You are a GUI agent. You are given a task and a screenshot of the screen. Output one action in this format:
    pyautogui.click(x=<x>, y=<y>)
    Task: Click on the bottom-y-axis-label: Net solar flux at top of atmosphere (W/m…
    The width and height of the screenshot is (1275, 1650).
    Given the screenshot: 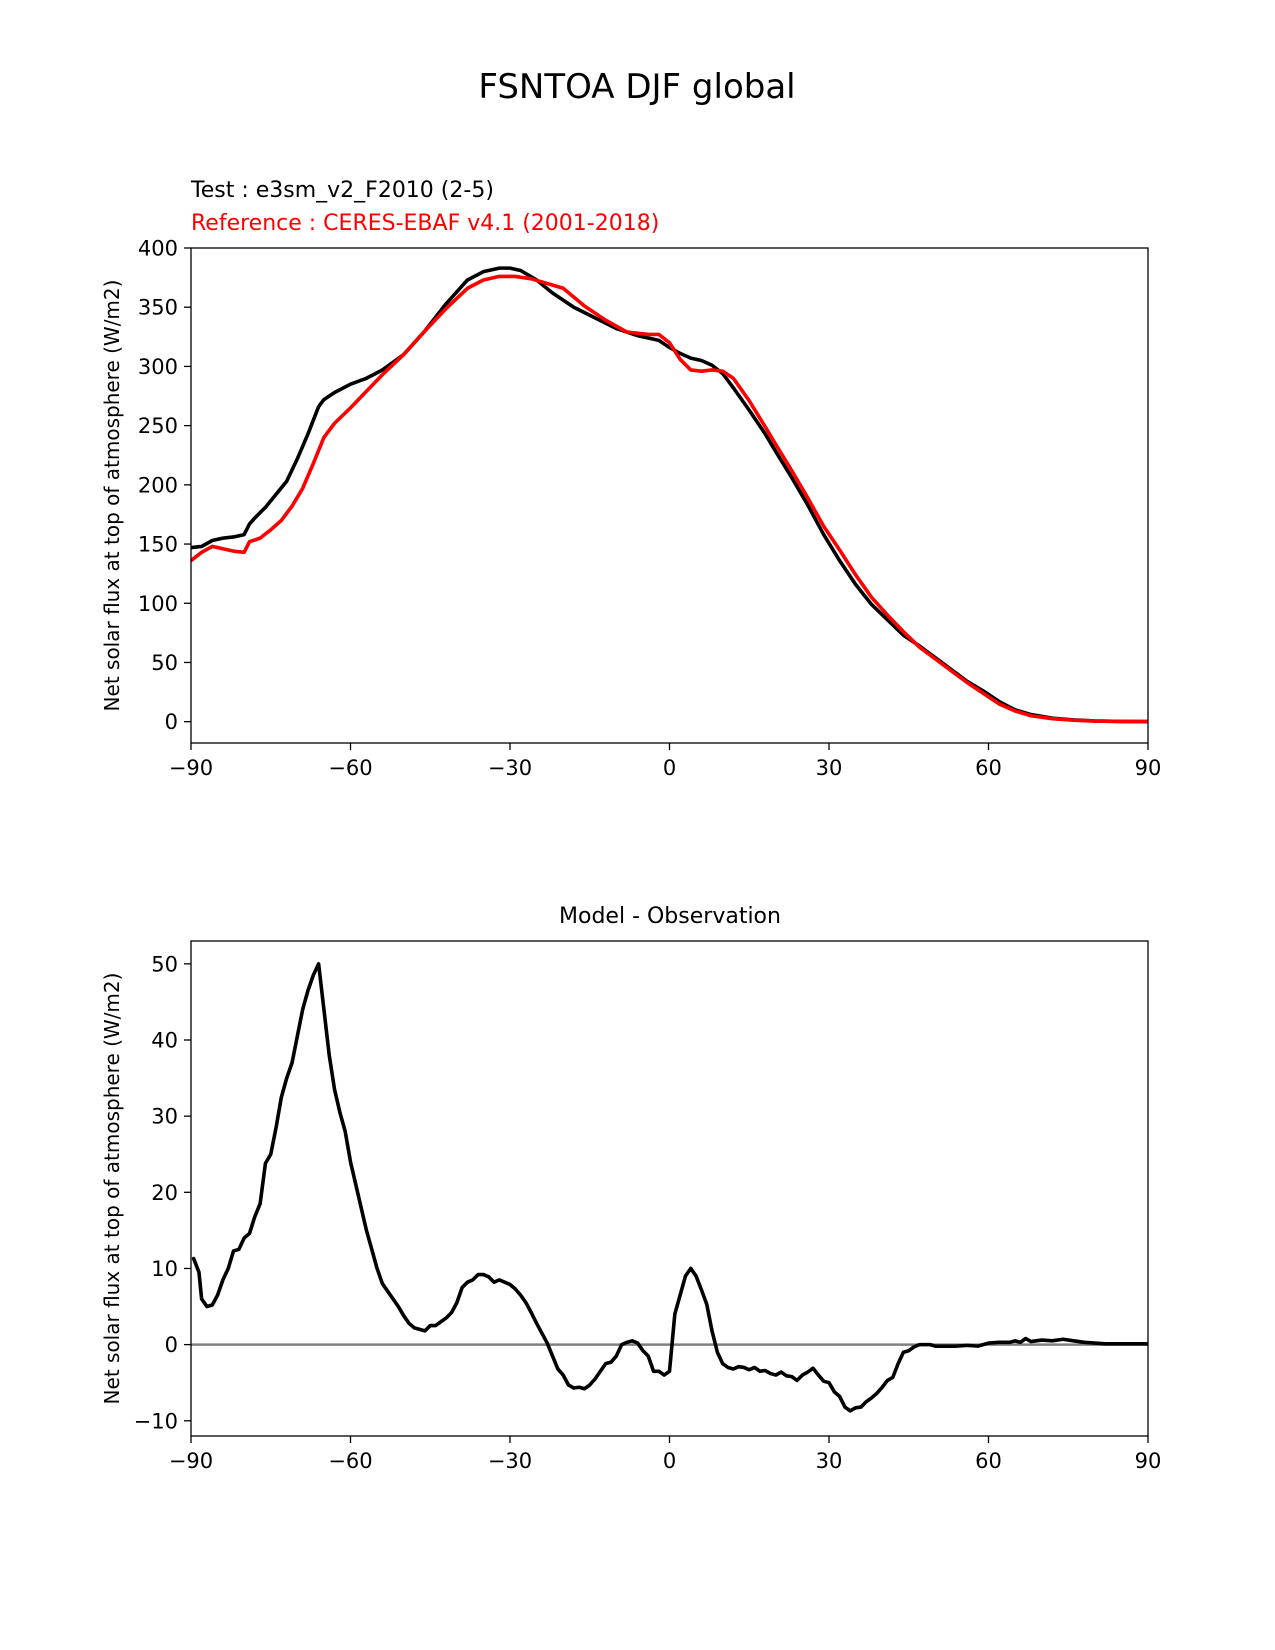 What is the action you would take?
    pyautogui.click(x=112, y=1189)
    